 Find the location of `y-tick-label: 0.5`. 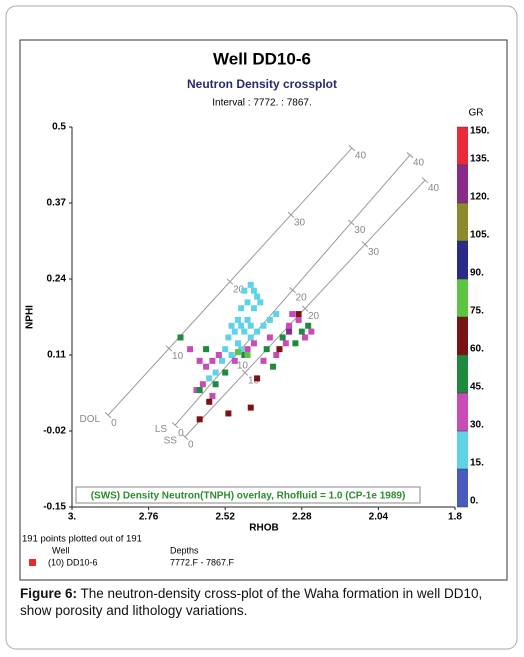

y-tick-label: 0.5 is located at coordinates (59, 127).